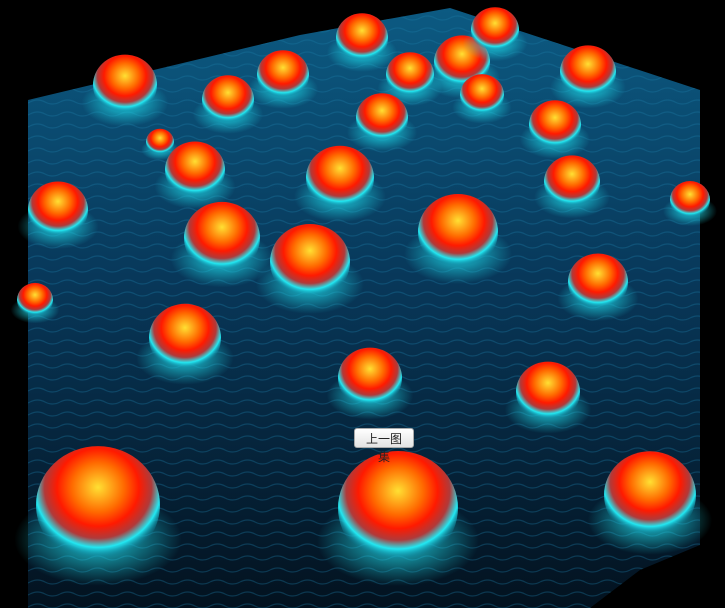 This screenshot has height=608, width=725. Describe the element at coordinates (384, 446) in the screenshot. I see `prev-gallery-button: 上一图集` at that location.